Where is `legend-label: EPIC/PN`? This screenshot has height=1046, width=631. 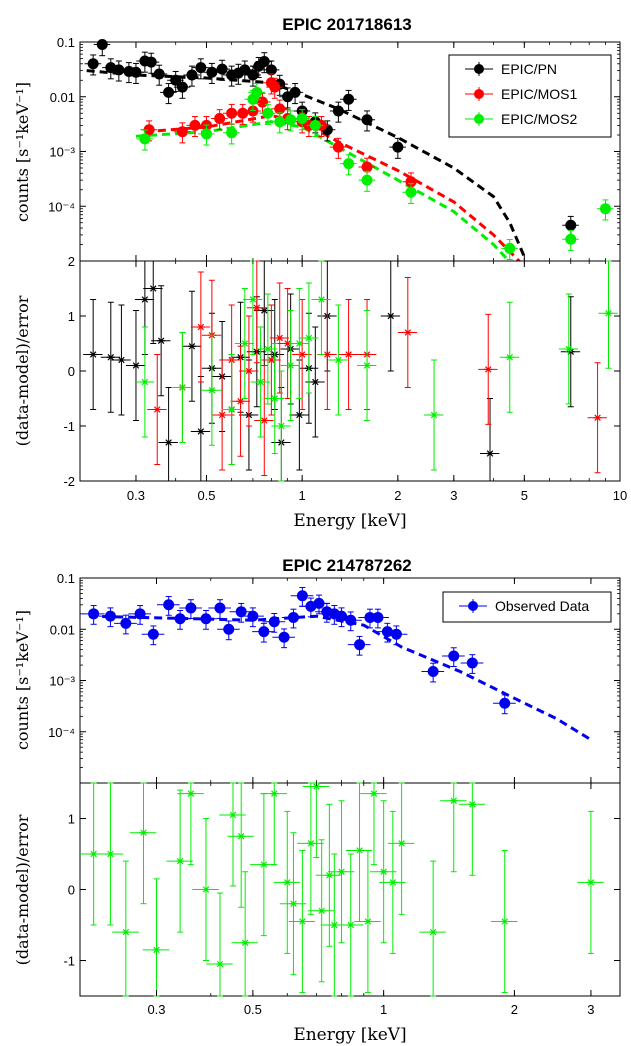 legend-label: EPIC/PN is located at coordinates (529, 69).